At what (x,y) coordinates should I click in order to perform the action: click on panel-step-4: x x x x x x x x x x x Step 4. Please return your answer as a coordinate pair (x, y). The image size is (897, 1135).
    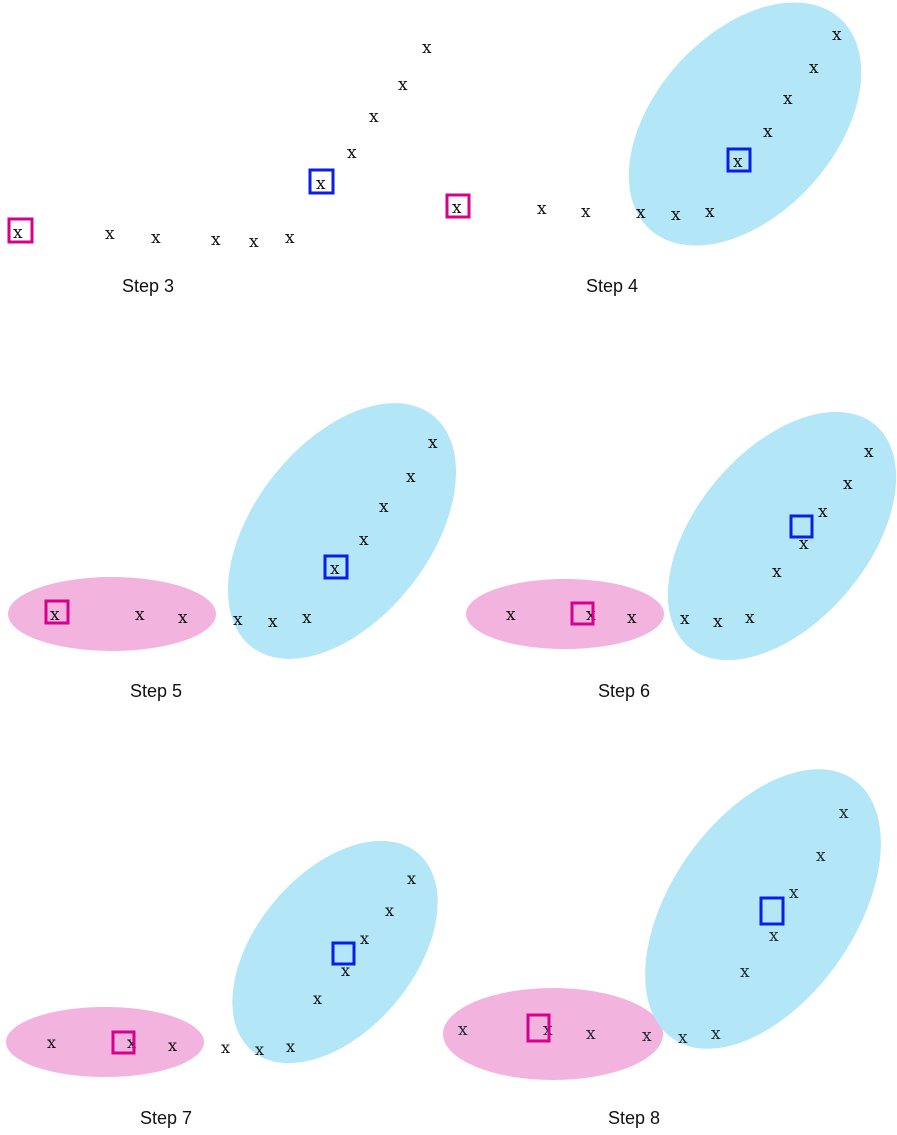
    Looking at the image, I should click on (653, 149).